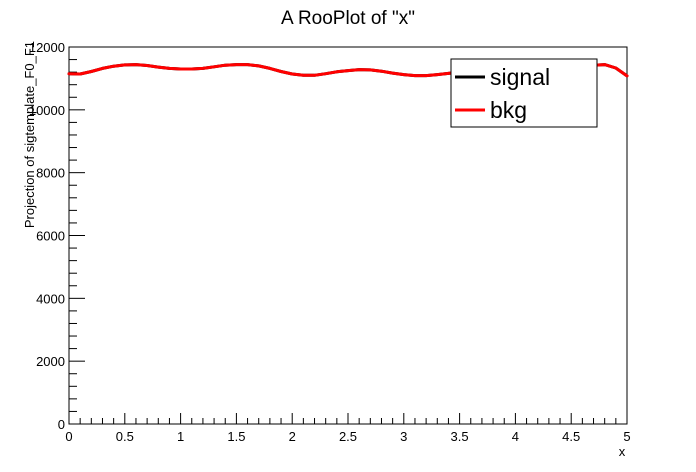 The height and width of the screenshot is (472, 696). I want to click on x-tick-label: 3, so click(403, 436).